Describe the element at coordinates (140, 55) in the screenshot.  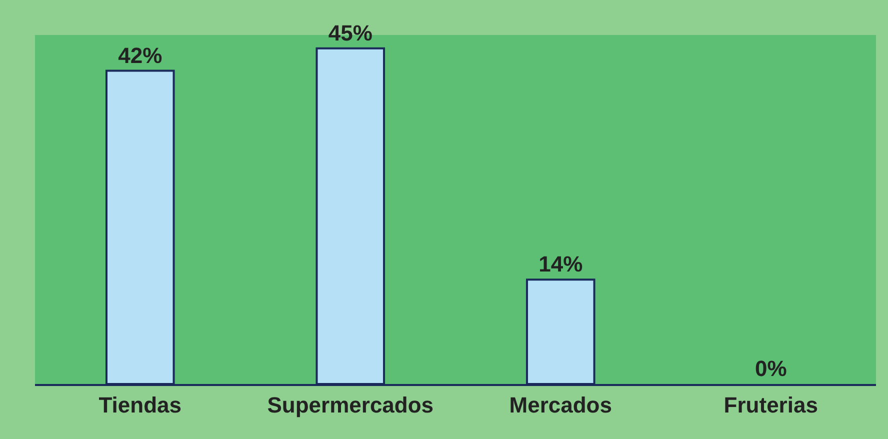
I see `data-label: 42%` at that location.